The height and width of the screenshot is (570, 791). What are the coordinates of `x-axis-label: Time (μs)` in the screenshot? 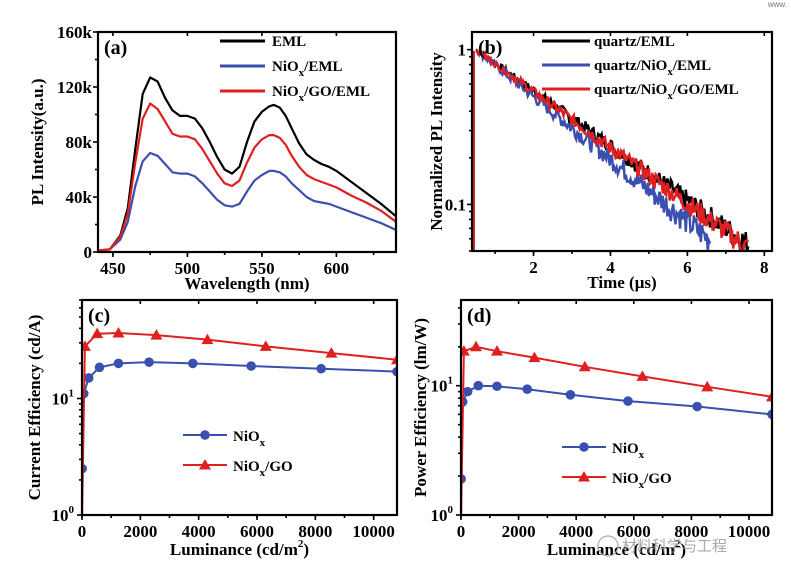 It's located at (621, 282).